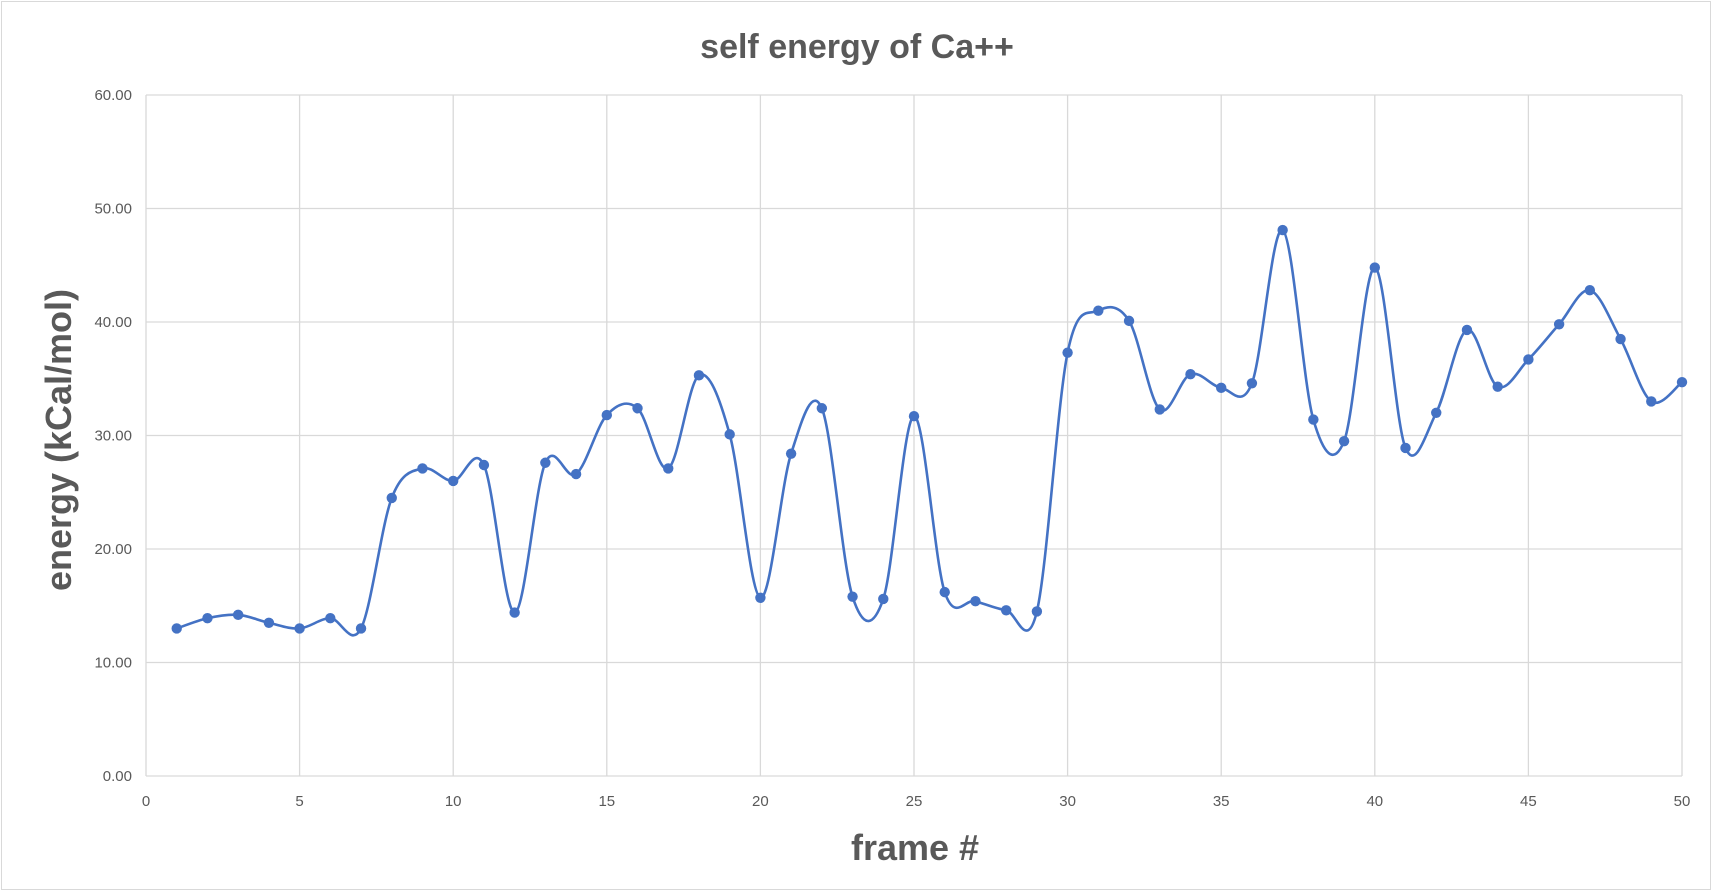 The height and width of the screenshot is (893, 1714). Describe the element at coordinates (915, 847) in the screenshot. I see `x-axis-title: frame #` at that location.